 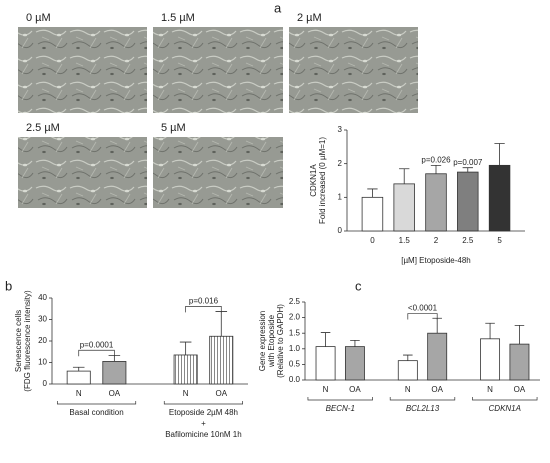 I want to click on y-tick-label: 0.0, so click(x=295, y=379).